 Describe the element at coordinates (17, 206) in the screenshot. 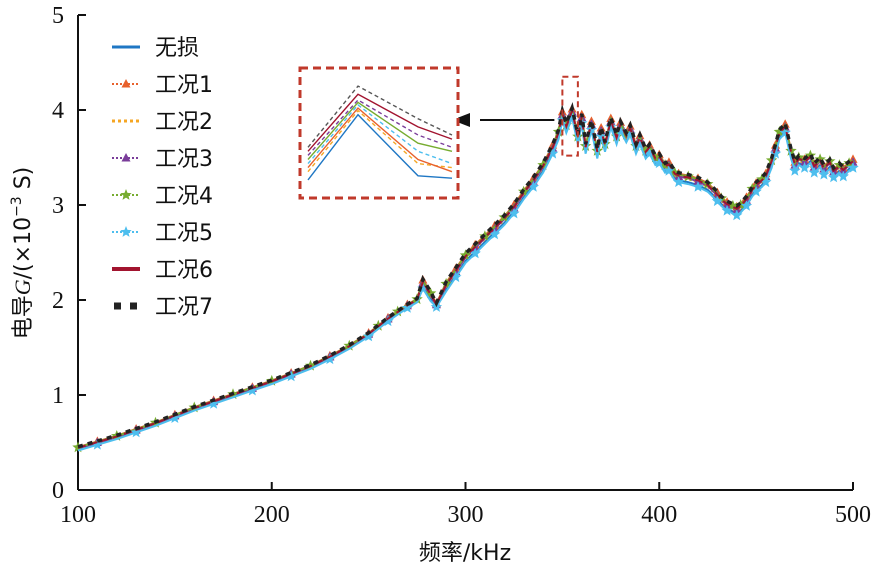

I see `y-axis-title-exponent: −3` at that location.